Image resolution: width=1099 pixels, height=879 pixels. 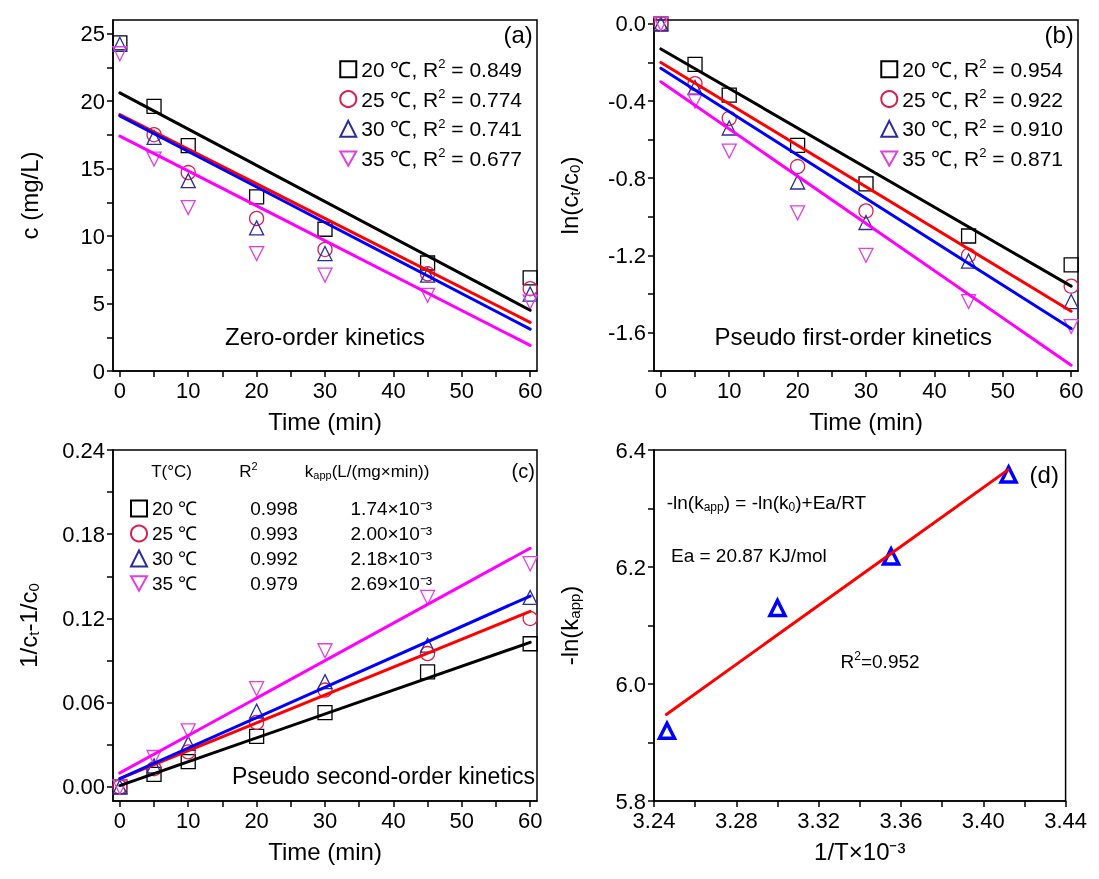 I want to click on legend-label: 30 ℃ 0.992 2.18×10⁻³, so click(x=292, y=558).